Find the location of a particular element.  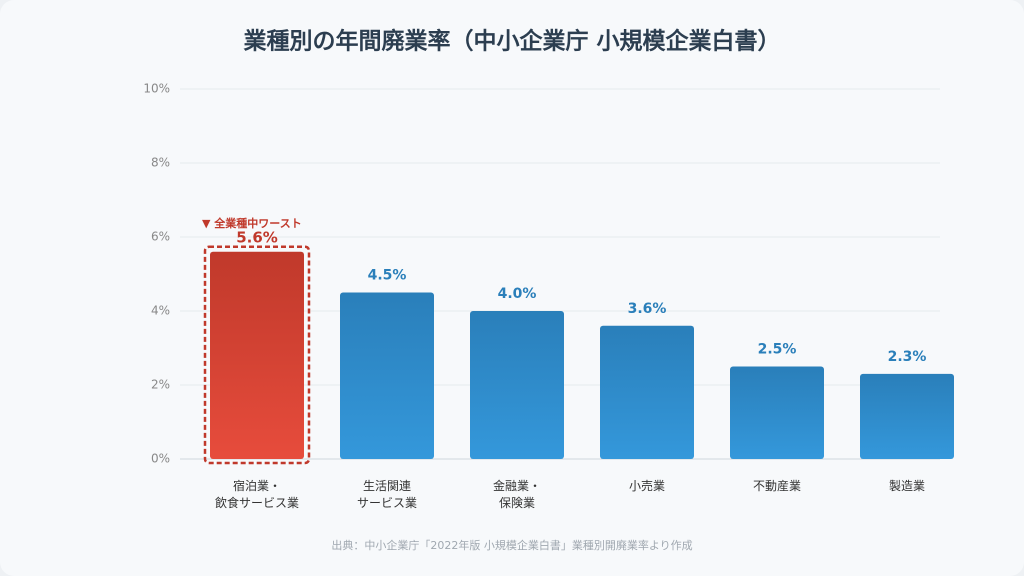

x-tick-label: 不動産業 is located at coordinates (777, 485).